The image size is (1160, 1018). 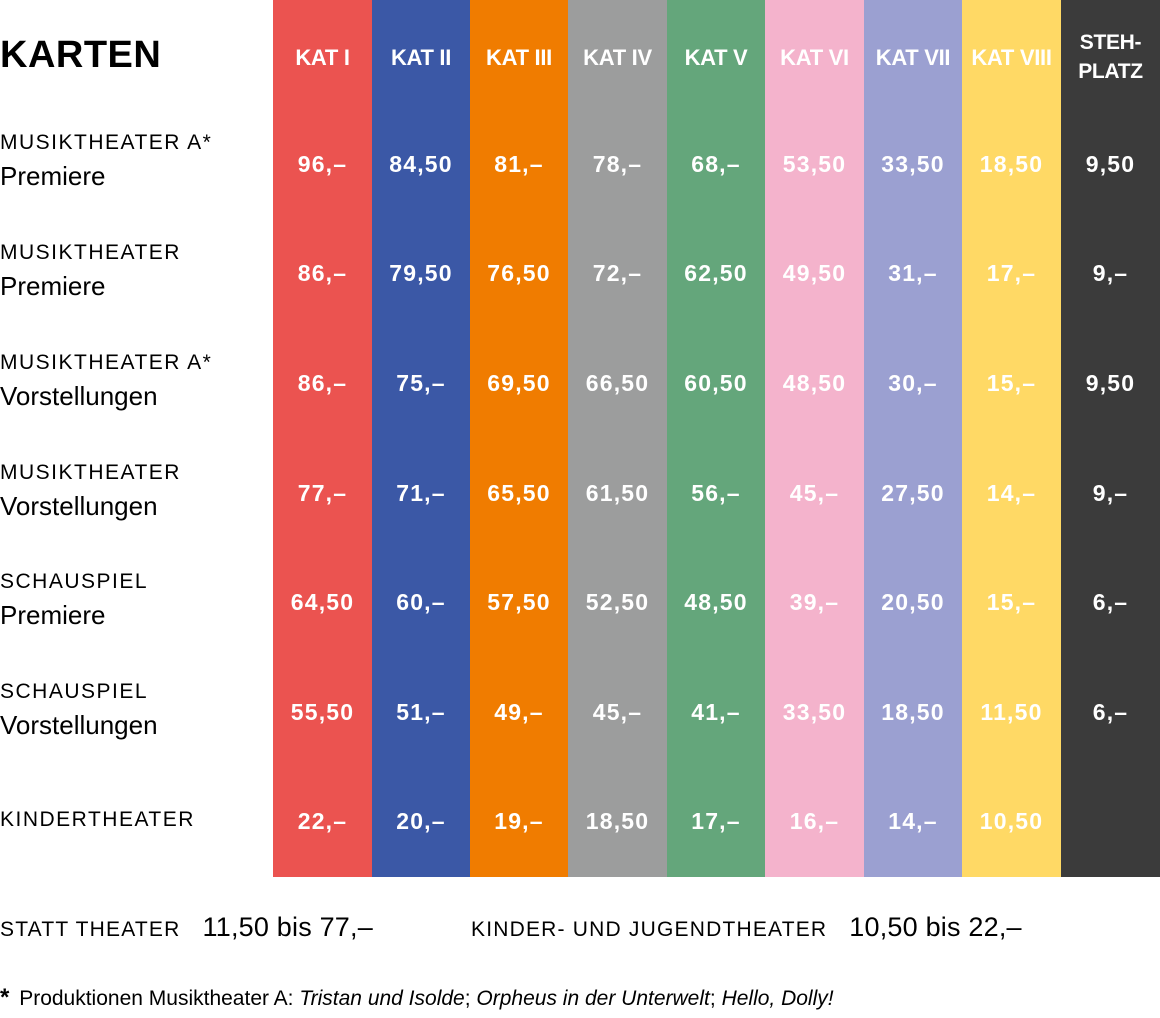 I want to click on price-cell: 51,–, so click(x=421, y=711).